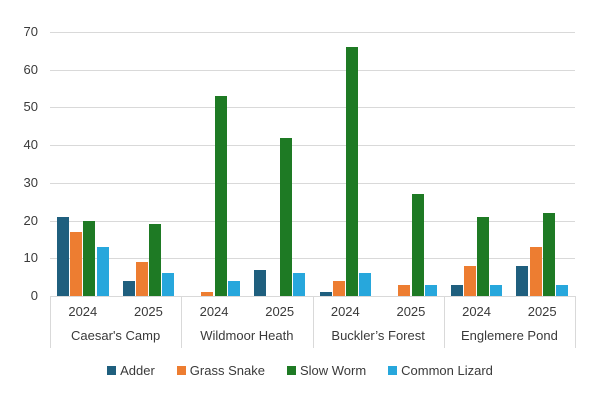  I want to click on y-axis-tick-label: 50, so click(30, 107).